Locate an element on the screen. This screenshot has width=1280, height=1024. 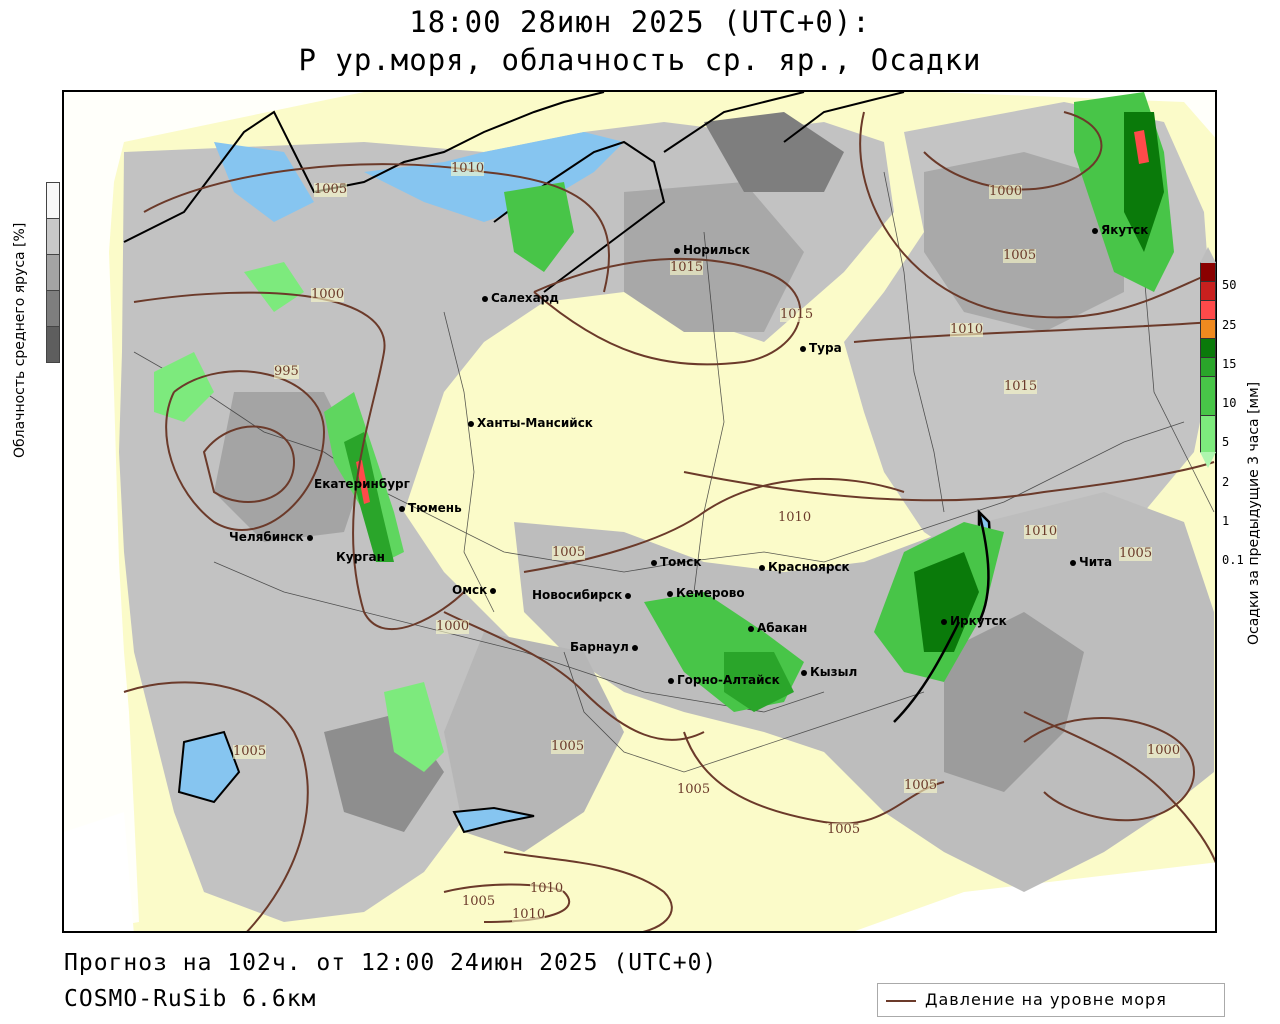
map-legend: Давление на уровне моря is located at coordinates (1051, 1000).